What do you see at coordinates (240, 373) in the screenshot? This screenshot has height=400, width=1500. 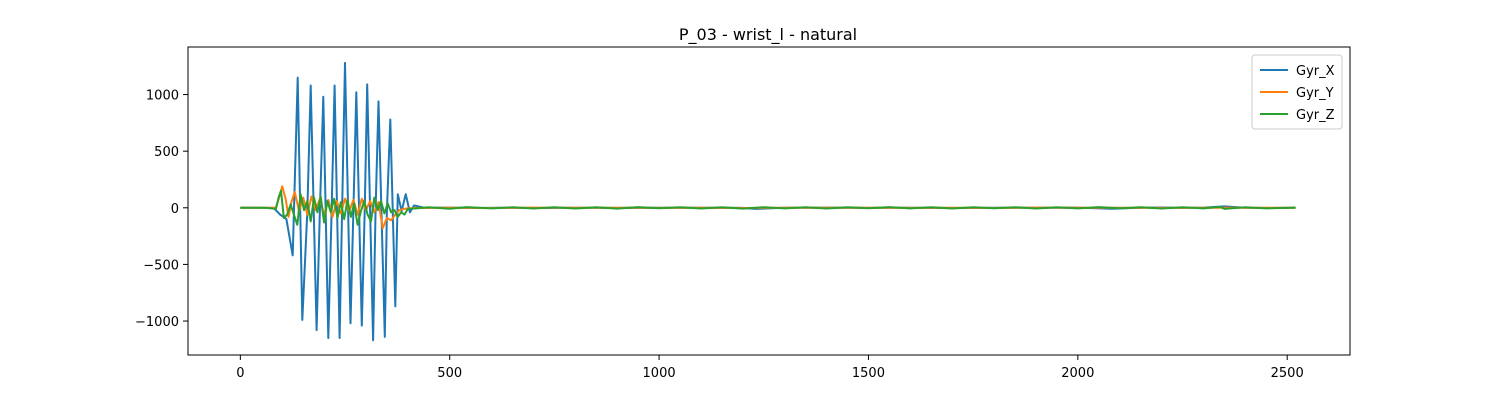 I see `x-tick-label: 0` at bounding box center [240, 373].